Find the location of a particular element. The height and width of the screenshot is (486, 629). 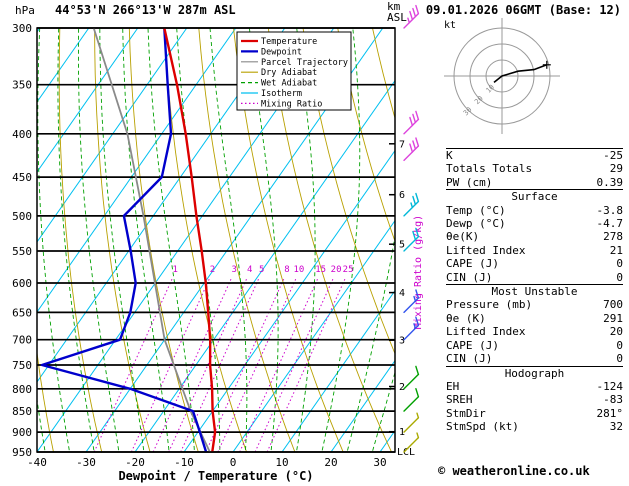

mixing-ratio-value-label: 8 is located at coordinates (286, 270).